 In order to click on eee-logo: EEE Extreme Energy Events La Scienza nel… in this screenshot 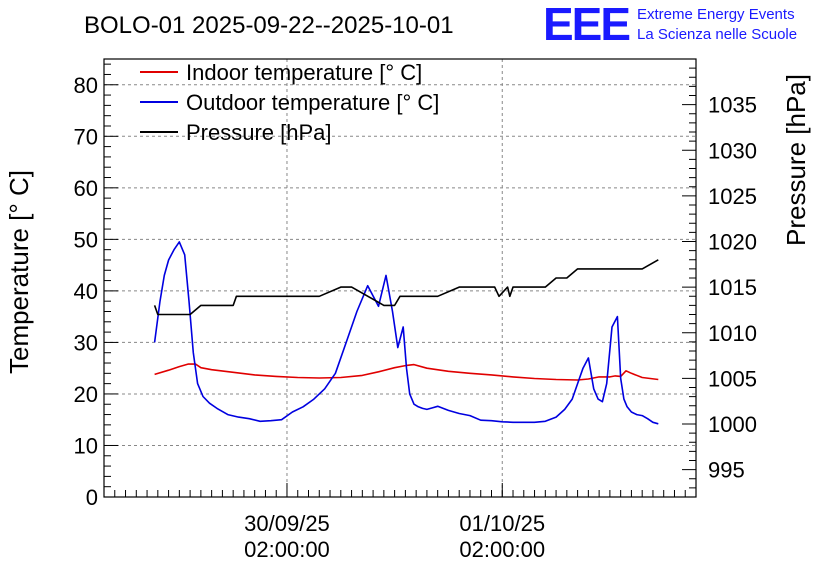, I will do `click(670, 25)`.